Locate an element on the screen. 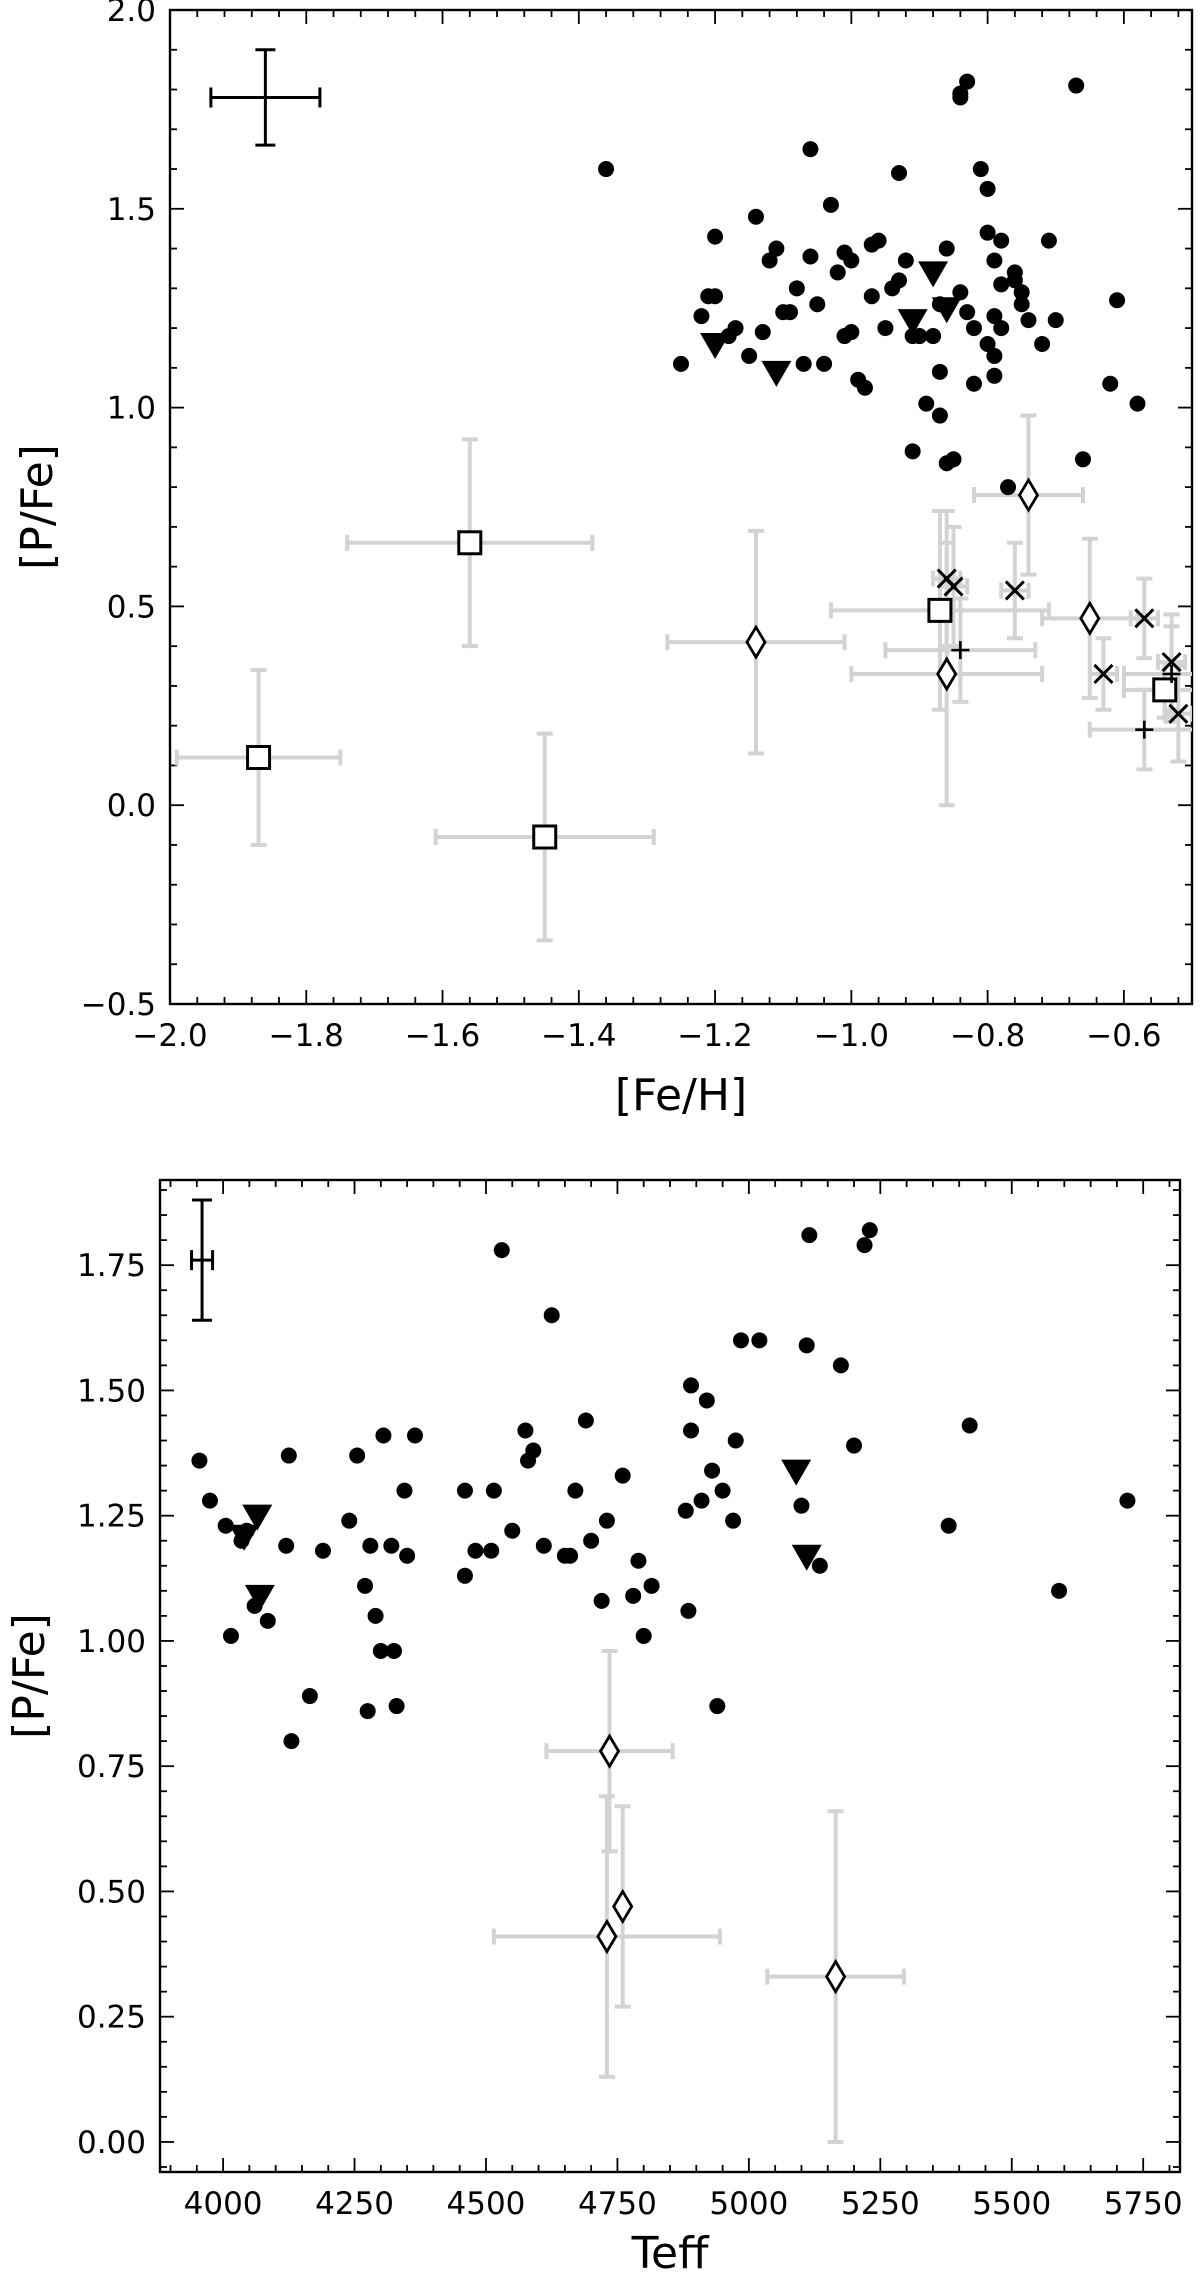 The image size is (1200, 2280). y-tick-label: 0.5 is located at coordinates (131, 607).